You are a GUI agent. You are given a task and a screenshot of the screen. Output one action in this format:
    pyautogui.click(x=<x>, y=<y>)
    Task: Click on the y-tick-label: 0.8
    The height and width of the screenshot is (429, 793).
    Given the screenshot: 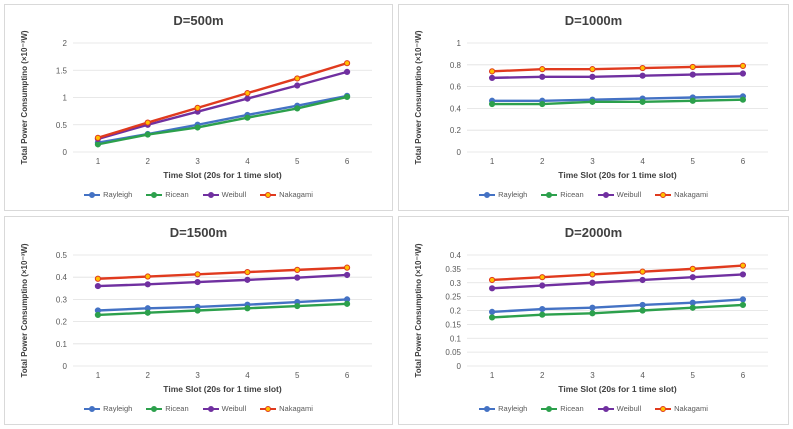 What is the action you would take?
    pyautogui.click(x=456, y=65)
    